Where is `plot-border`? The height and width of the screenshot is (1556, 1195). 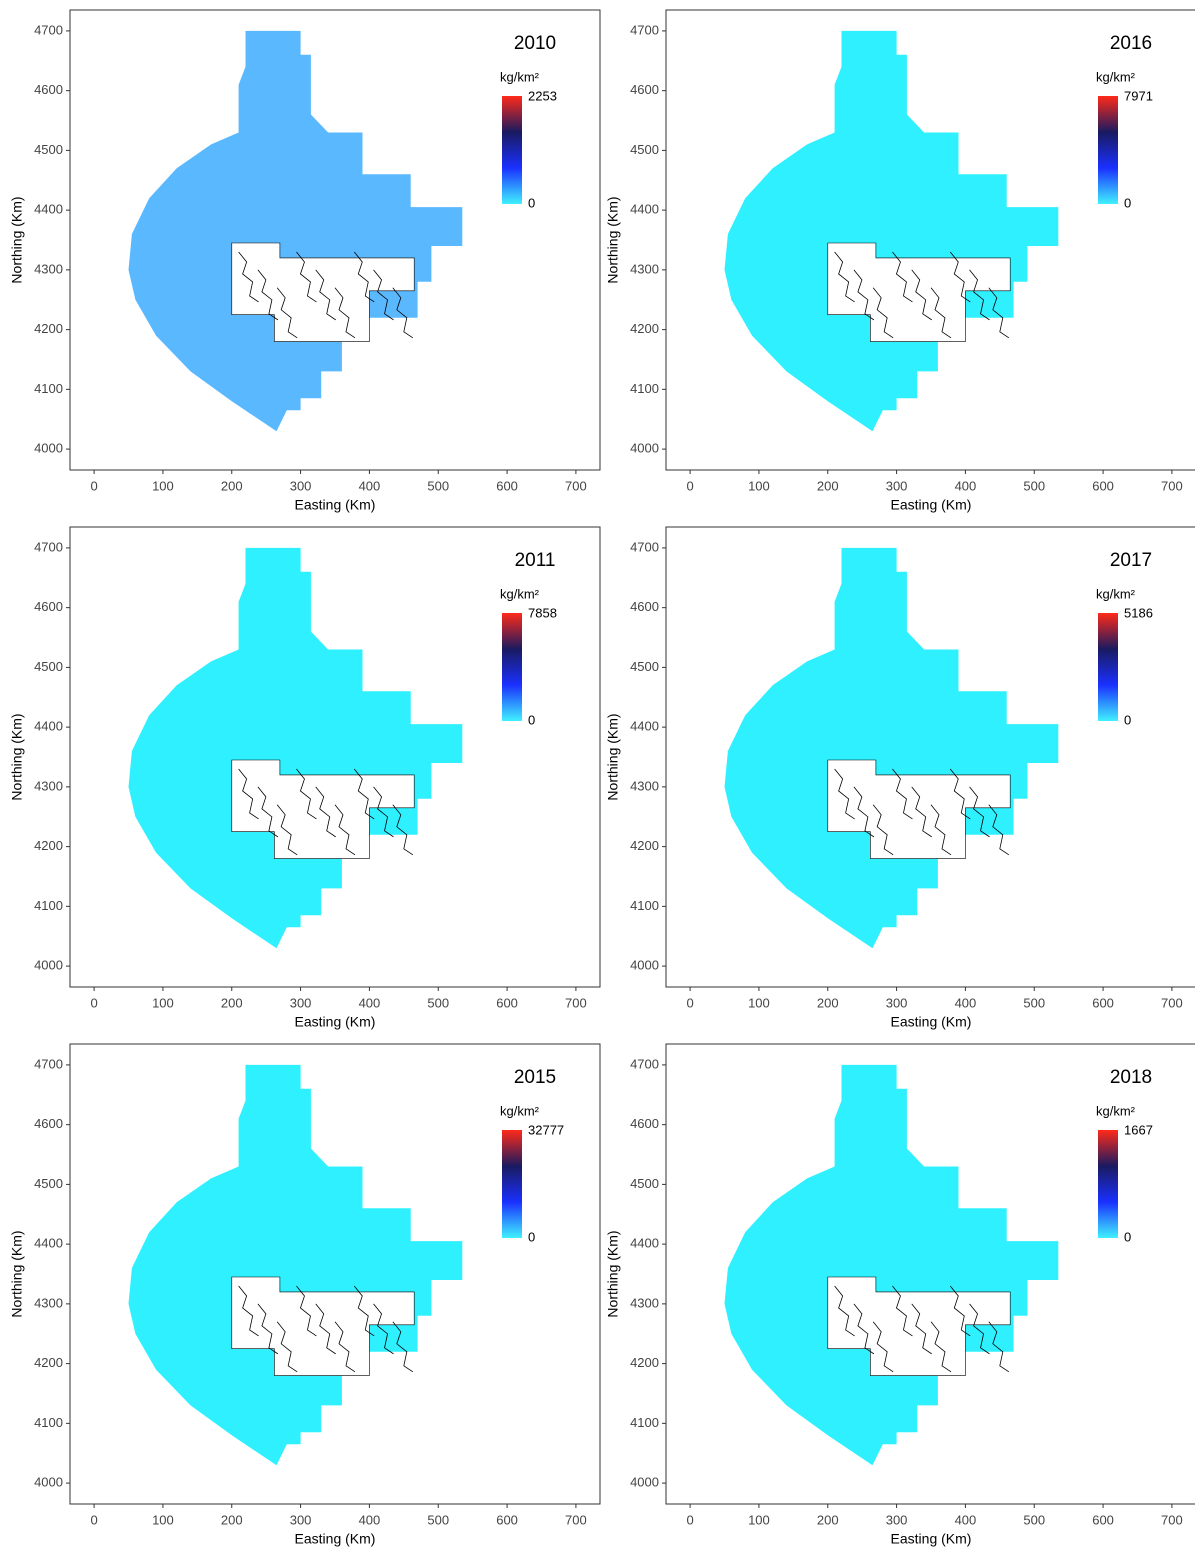 plot-border is located at coordinates (930, 757).